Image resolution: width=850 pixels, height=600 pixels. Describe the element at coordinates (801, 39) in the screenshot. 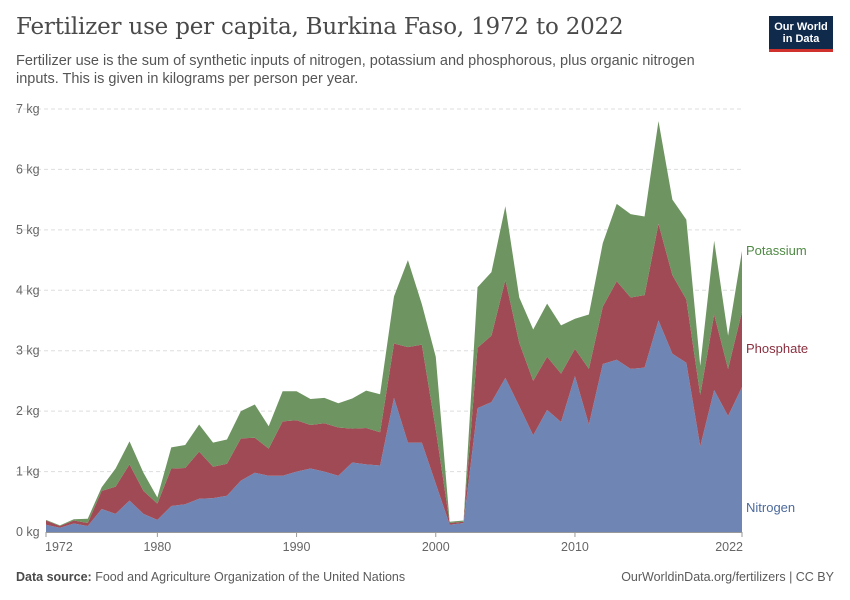

I see `logo-line-2: in Data` at that location.